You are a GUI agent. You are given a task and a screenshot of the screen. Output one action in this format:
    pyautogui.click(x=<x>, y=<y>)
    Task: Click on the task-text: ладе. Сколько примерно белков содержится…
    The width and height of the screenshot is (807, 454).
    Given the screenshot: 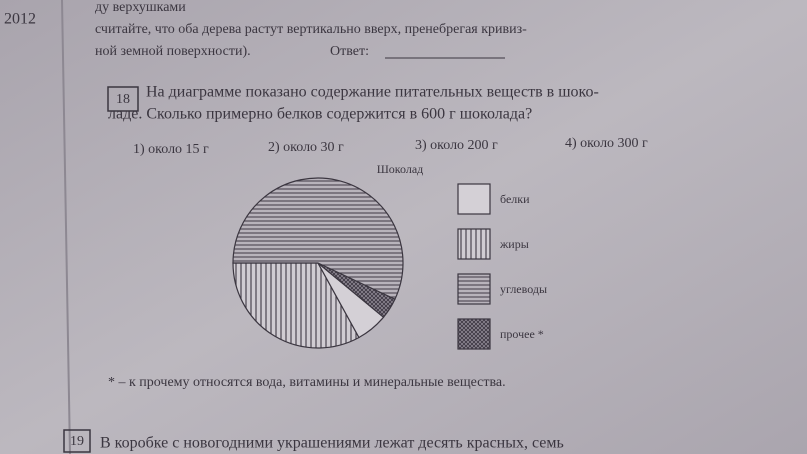 What is the action you would take?
    pyautogui.click(x=320, y=114)
    